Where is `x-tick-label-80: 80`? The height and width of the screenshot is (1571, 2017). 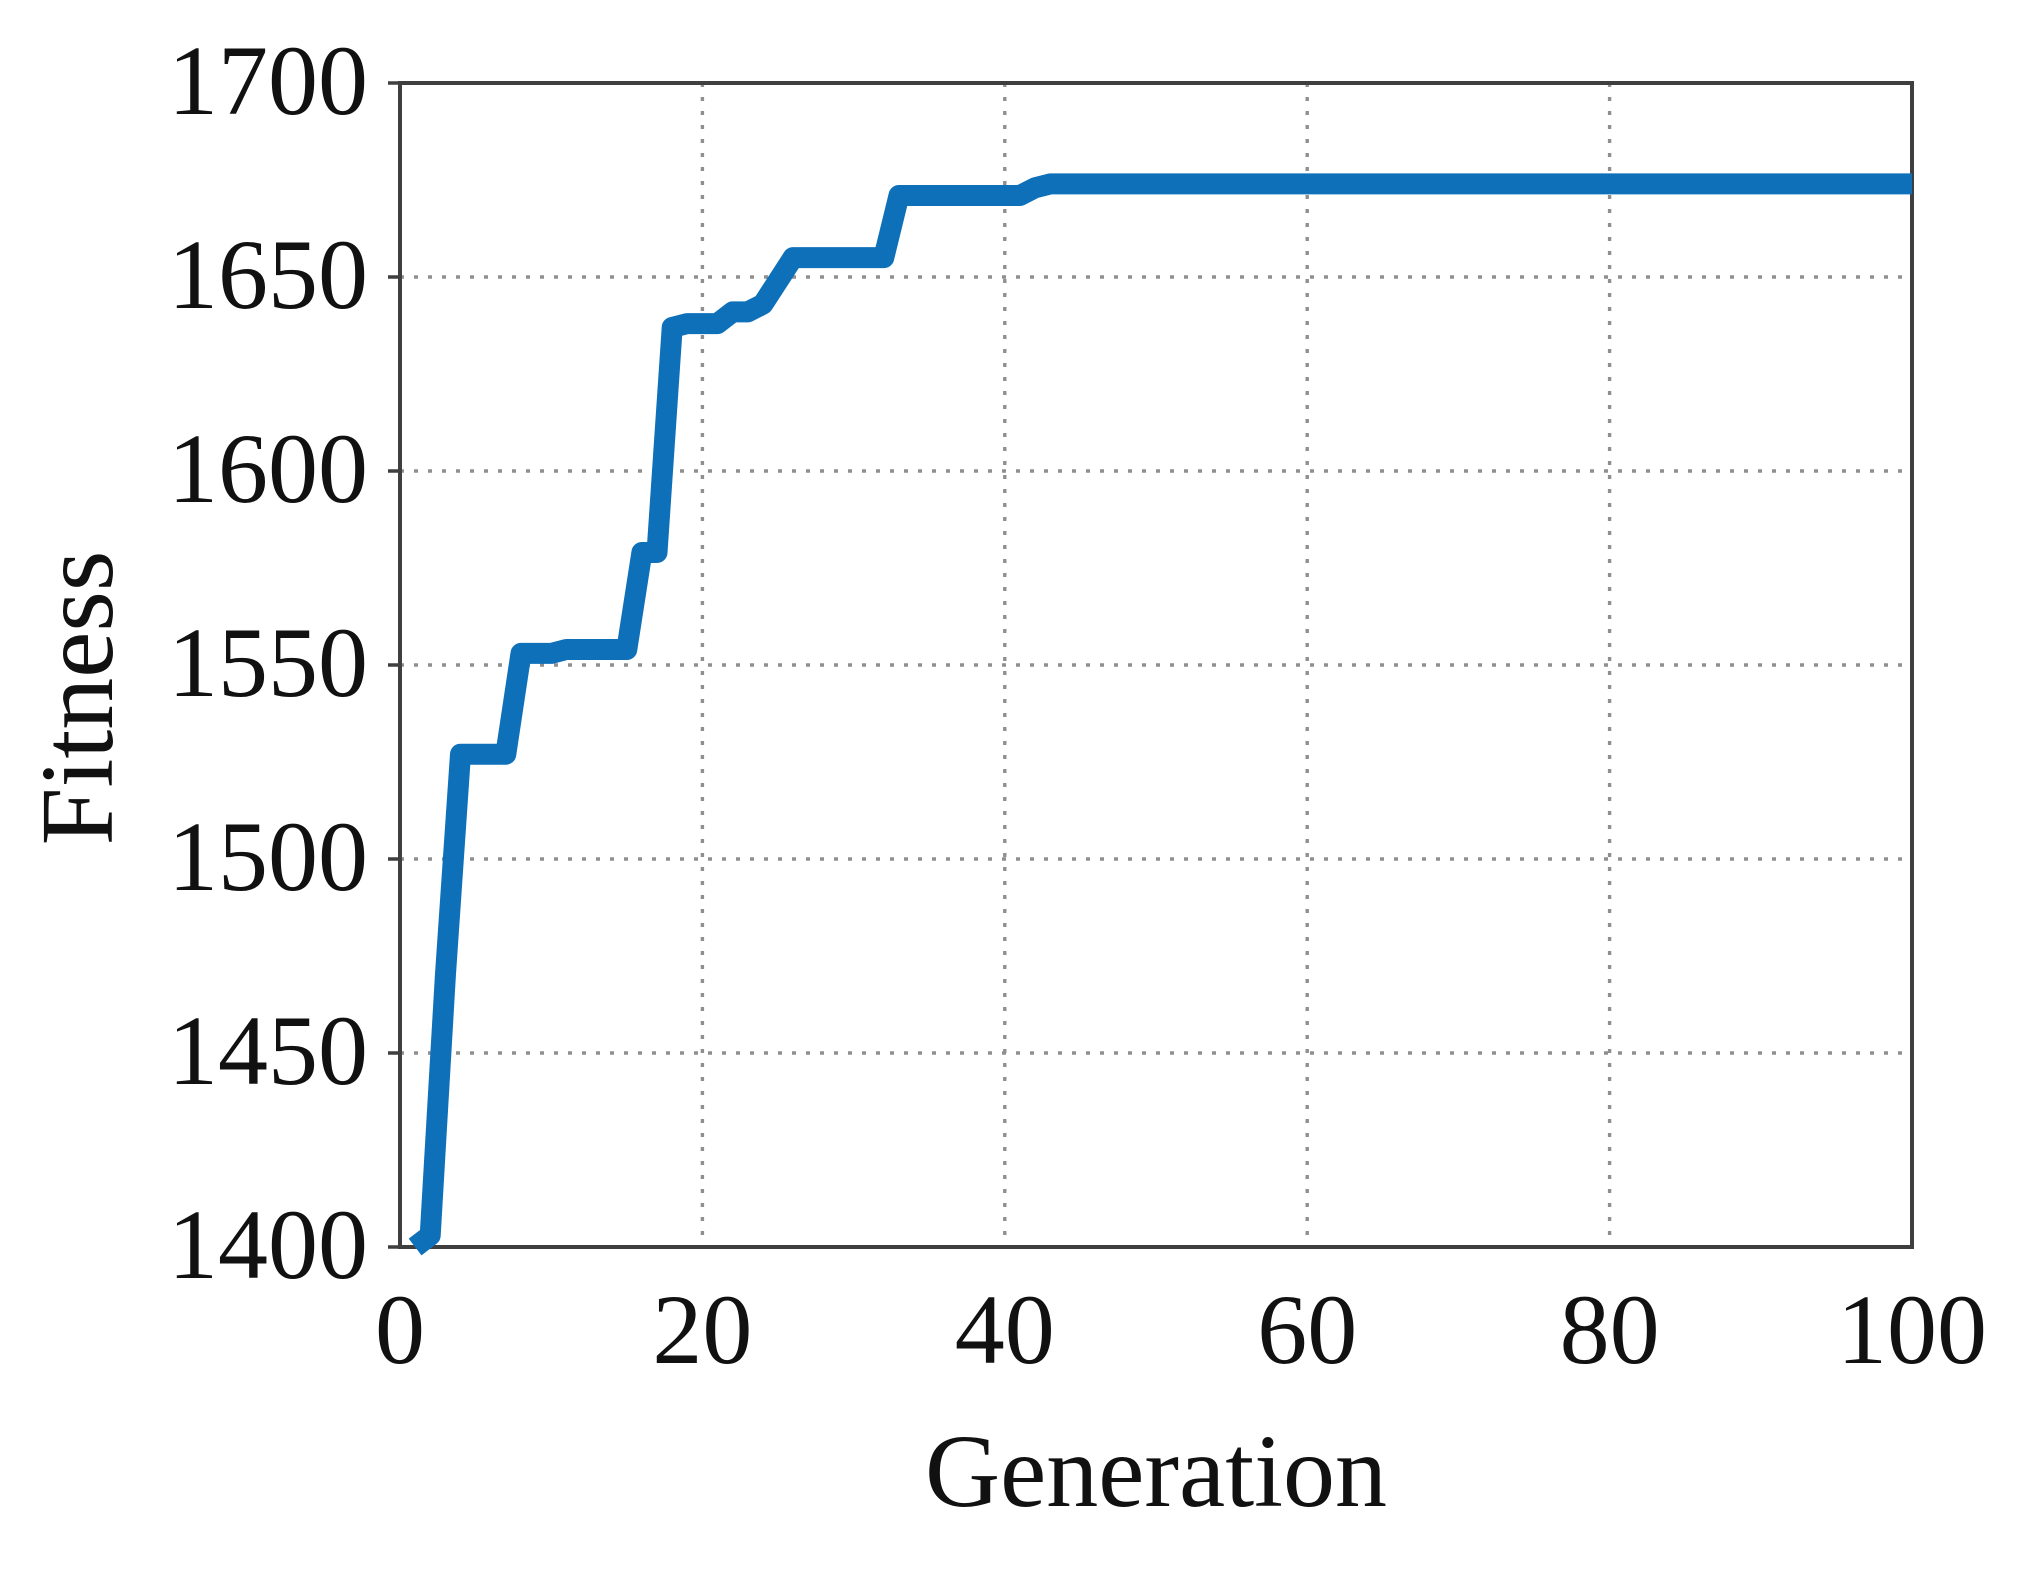
x-tick-label-80: 80 is located at coordinates (1609, 1329).